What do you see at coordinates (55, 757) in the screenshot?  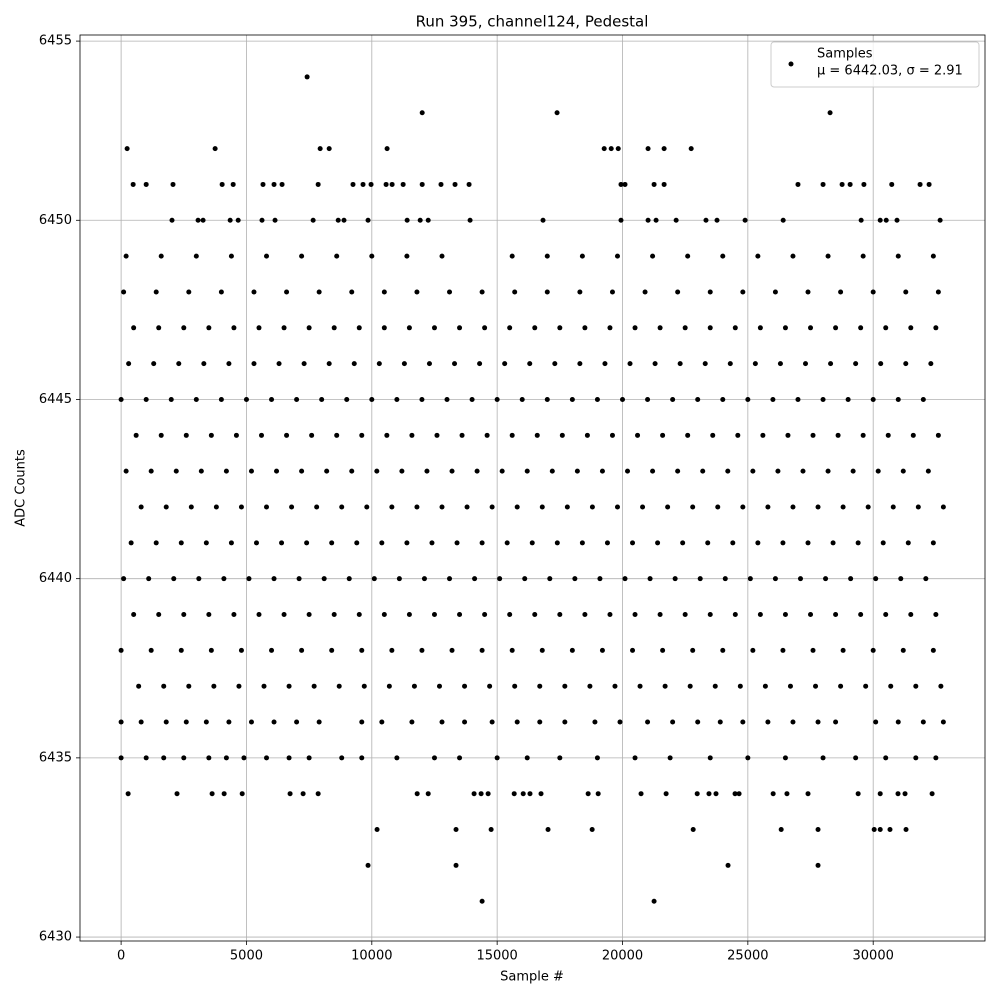 I see `y-tick-label: 6435` at bounding box center [55, 757].